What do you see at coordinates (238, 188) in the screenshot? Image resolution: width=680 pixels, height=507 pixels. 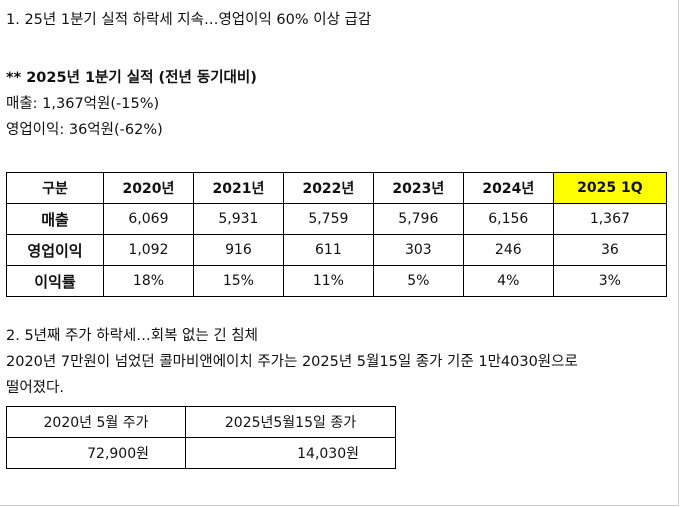 I see `column-header: 2021년` at bounding box center [238, 188].